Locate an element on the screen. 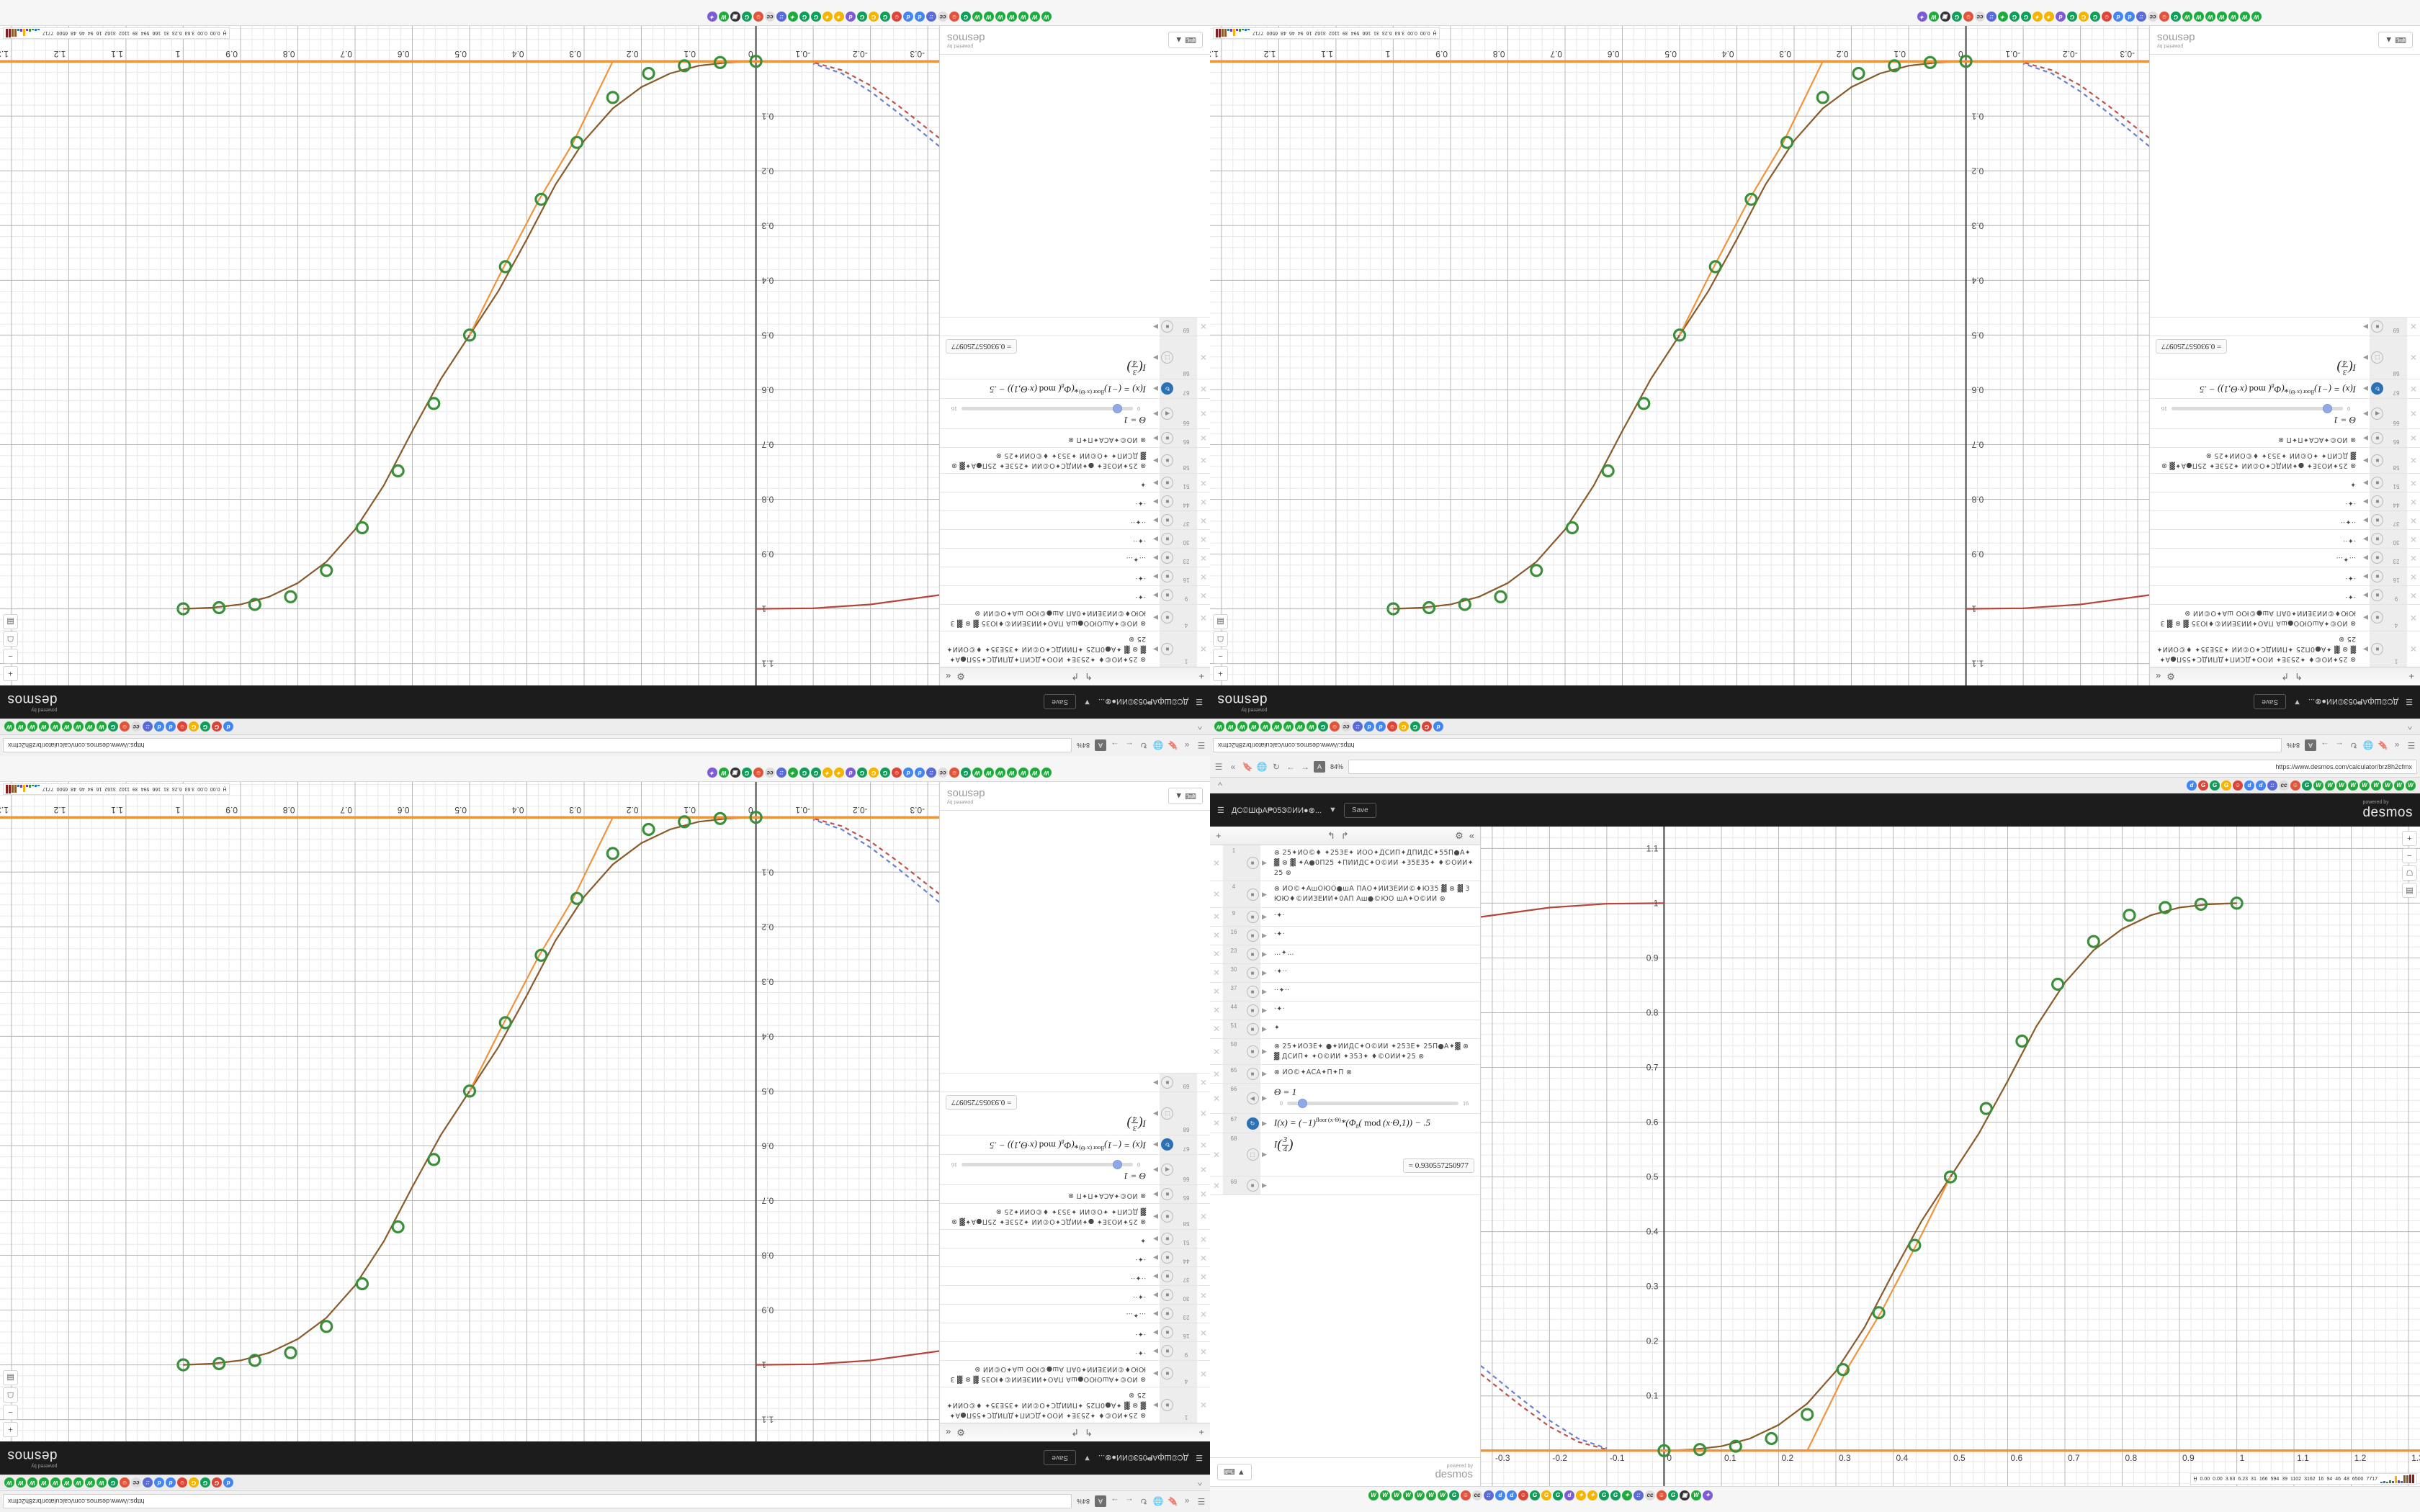  desmos-logo: powered by desmos is located at coordinates (32, 701).